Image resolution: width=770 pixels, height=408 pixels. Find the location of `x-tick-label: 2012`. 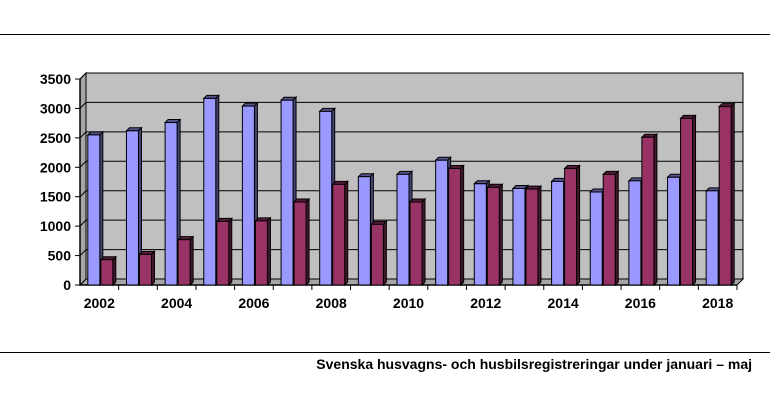

x-tick-label: 2012 is located at coordinates (485, 303).